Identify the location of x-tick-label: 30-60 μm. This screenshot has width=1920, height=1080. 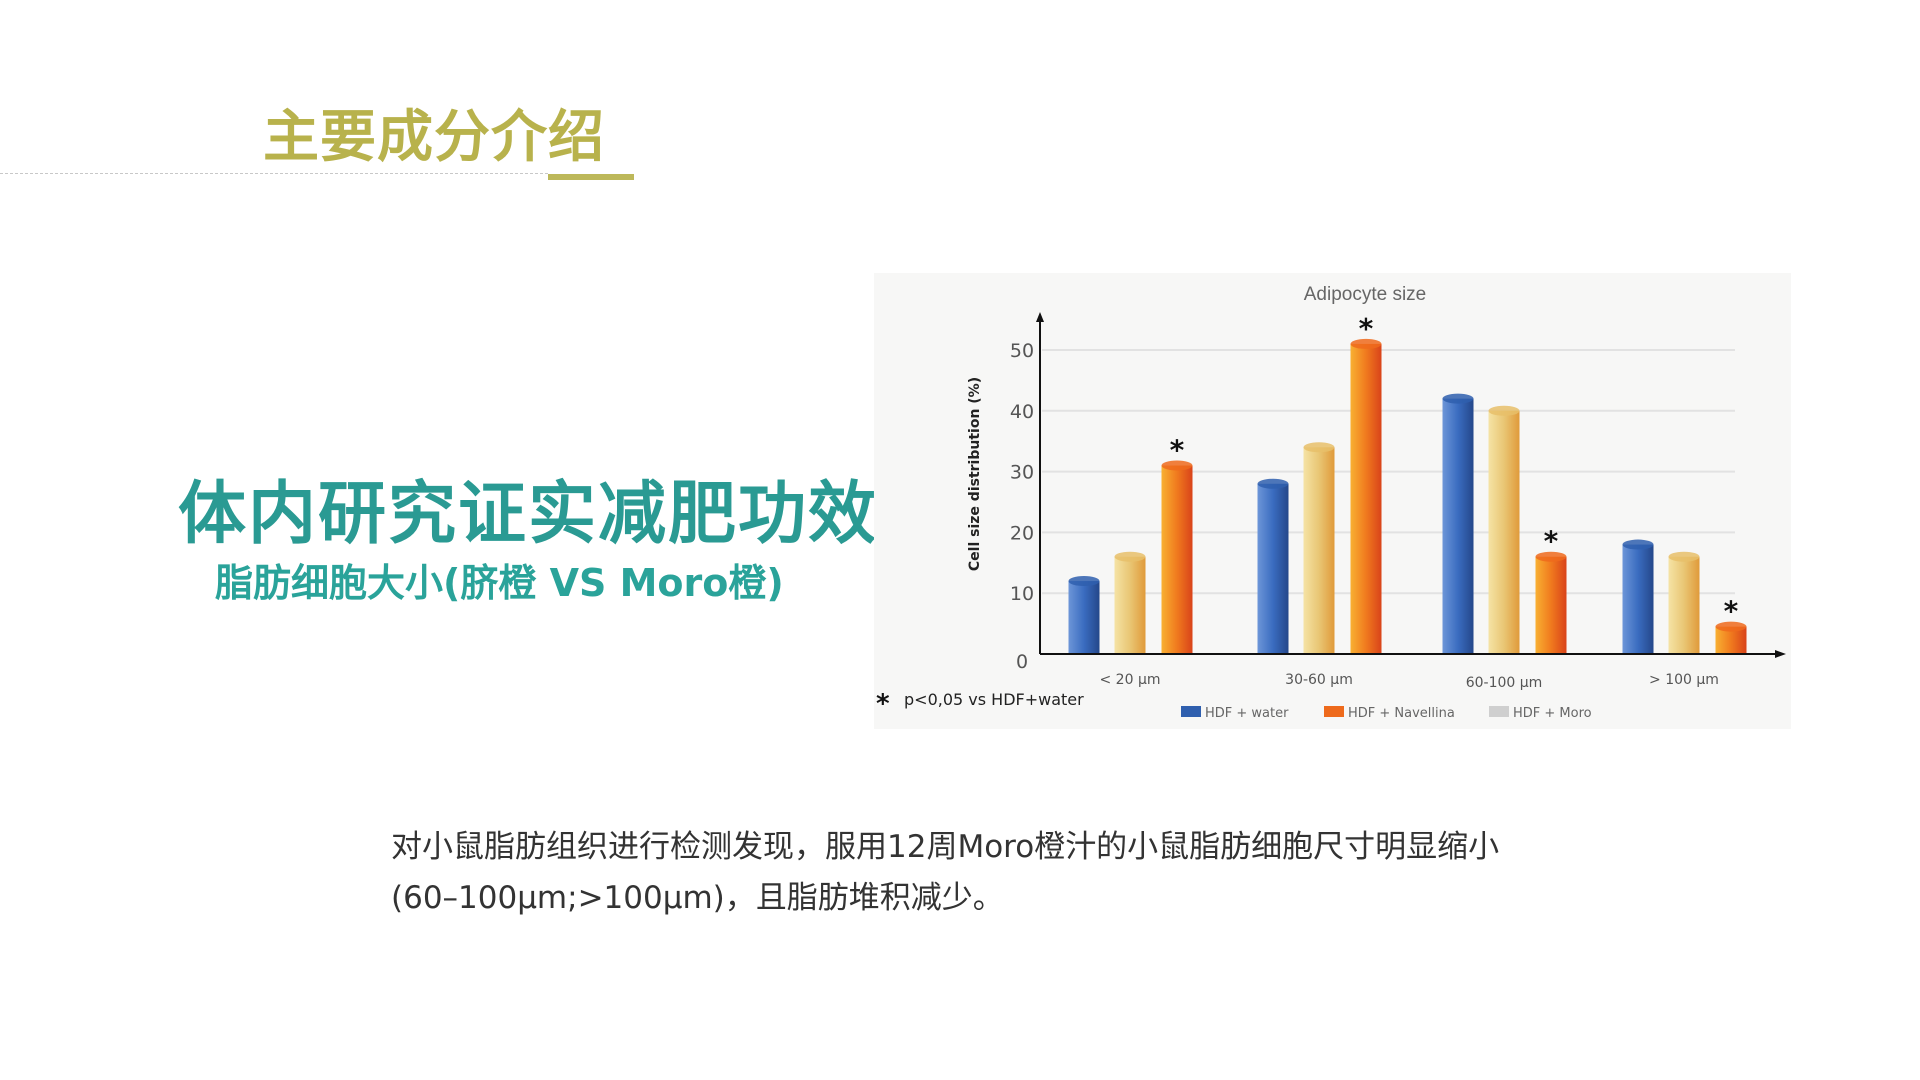
(1319, 680).